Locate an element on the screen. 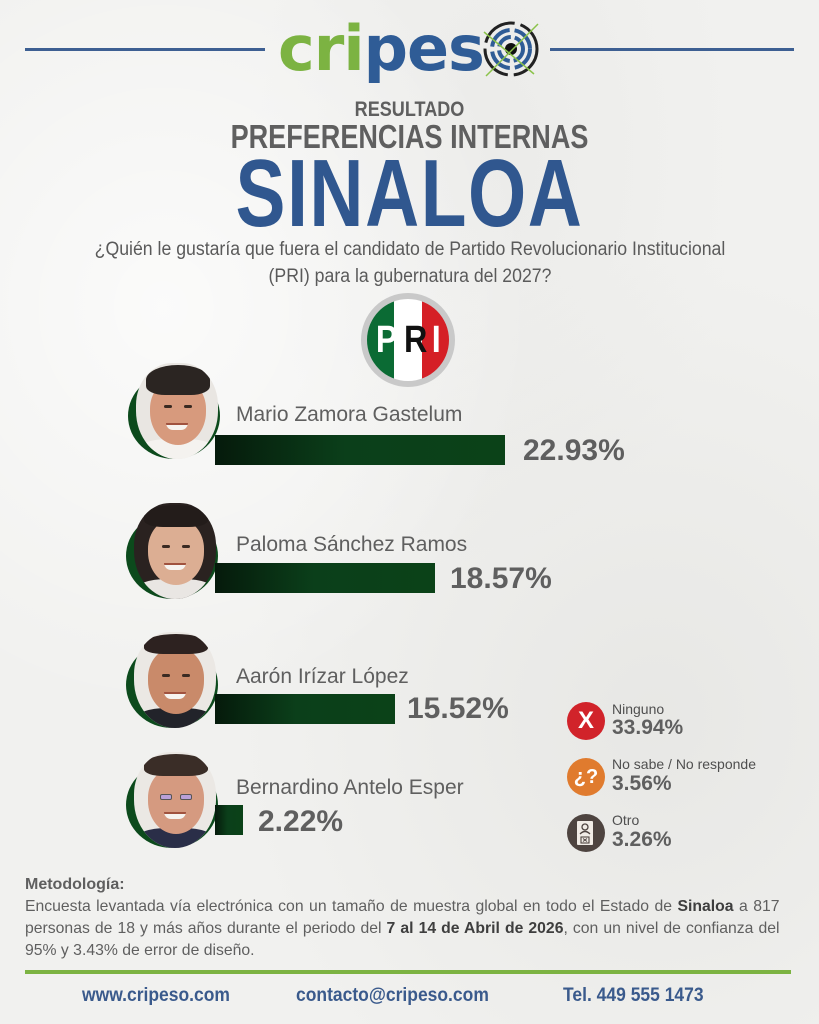 The width and height of the screenshot is (819, 1024). candidate-pct-3: 15.52% is located at coordinates (458, 708).